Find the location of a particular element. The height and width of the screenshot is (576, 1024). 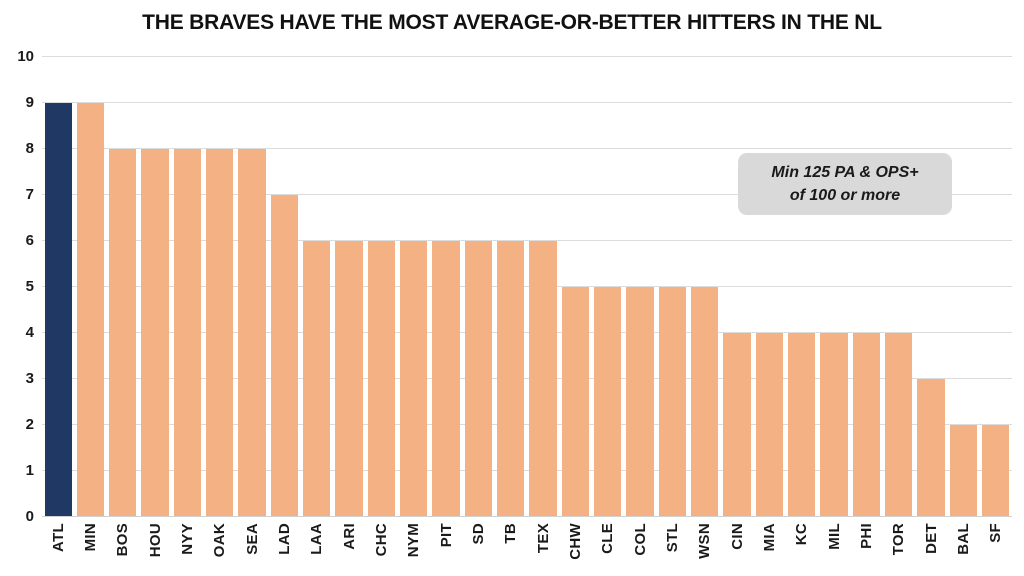

bar-tb is located at coordinates (511, 379).